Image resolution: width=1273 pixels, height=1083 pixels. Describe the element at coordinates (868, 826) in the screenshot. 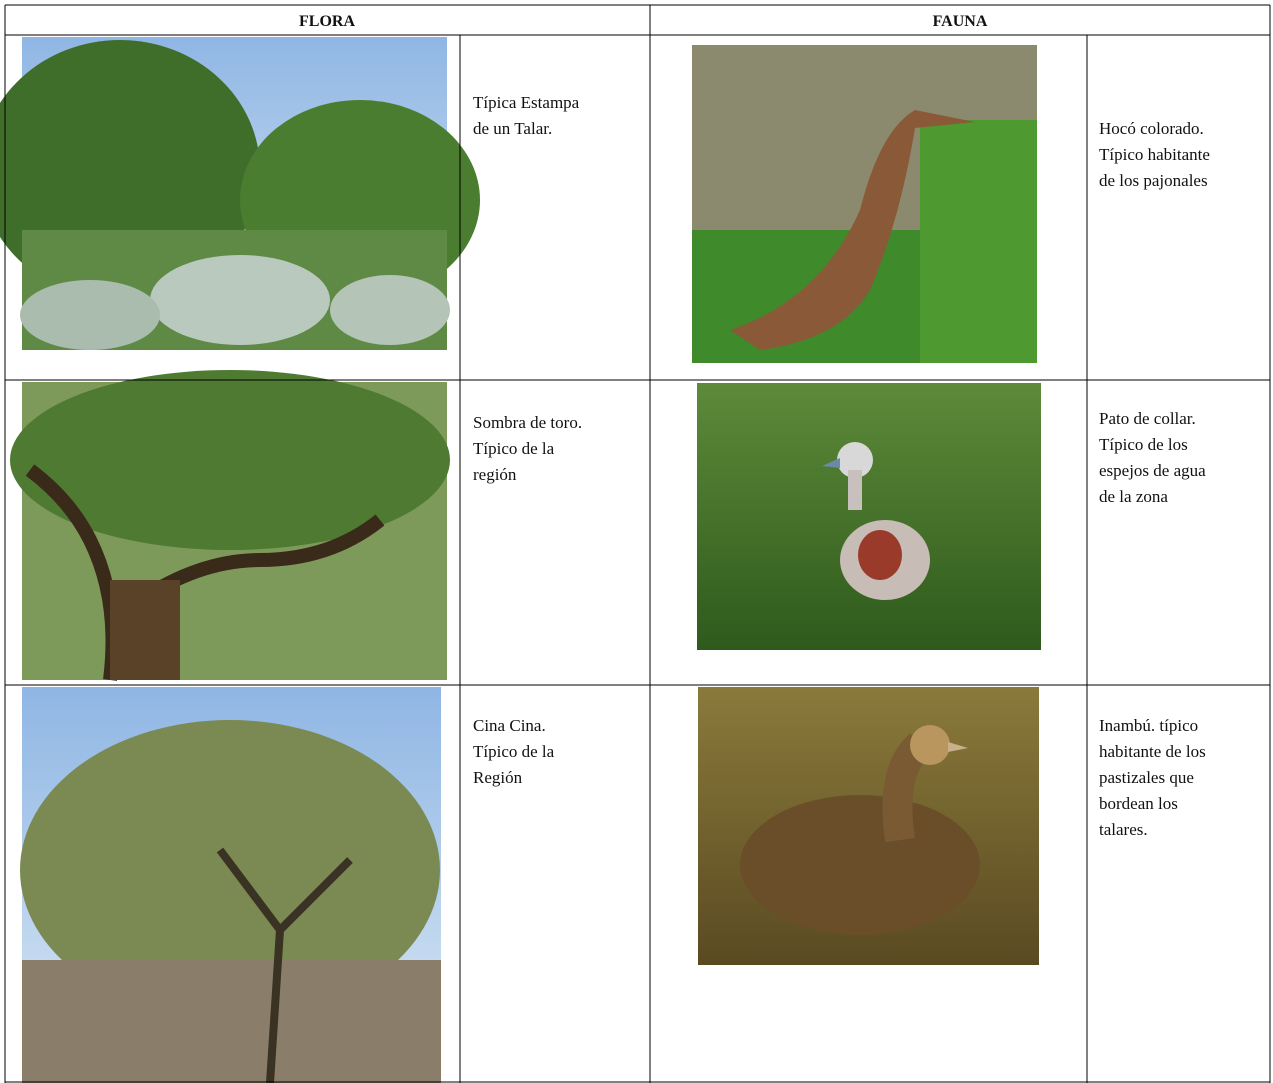

I see `photo-inambu` at that location.